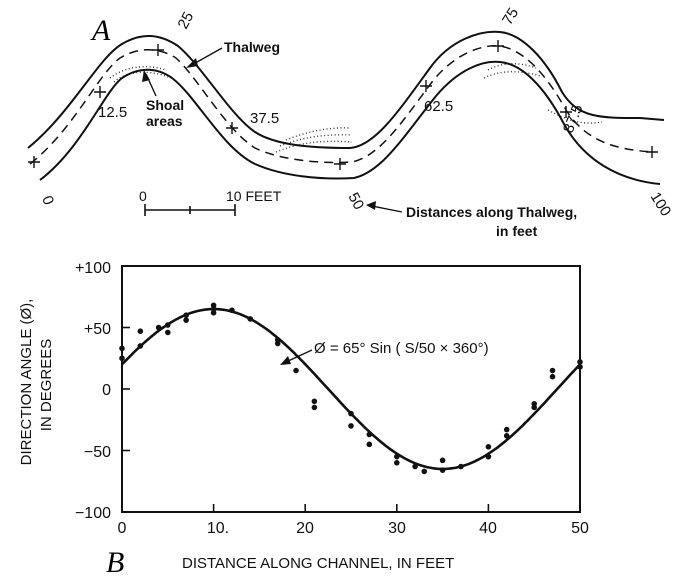  What do you see at coordinates (93, 268) in the screenshot?
I see `y-tick-label: +100` at bounding box center [93, 268].